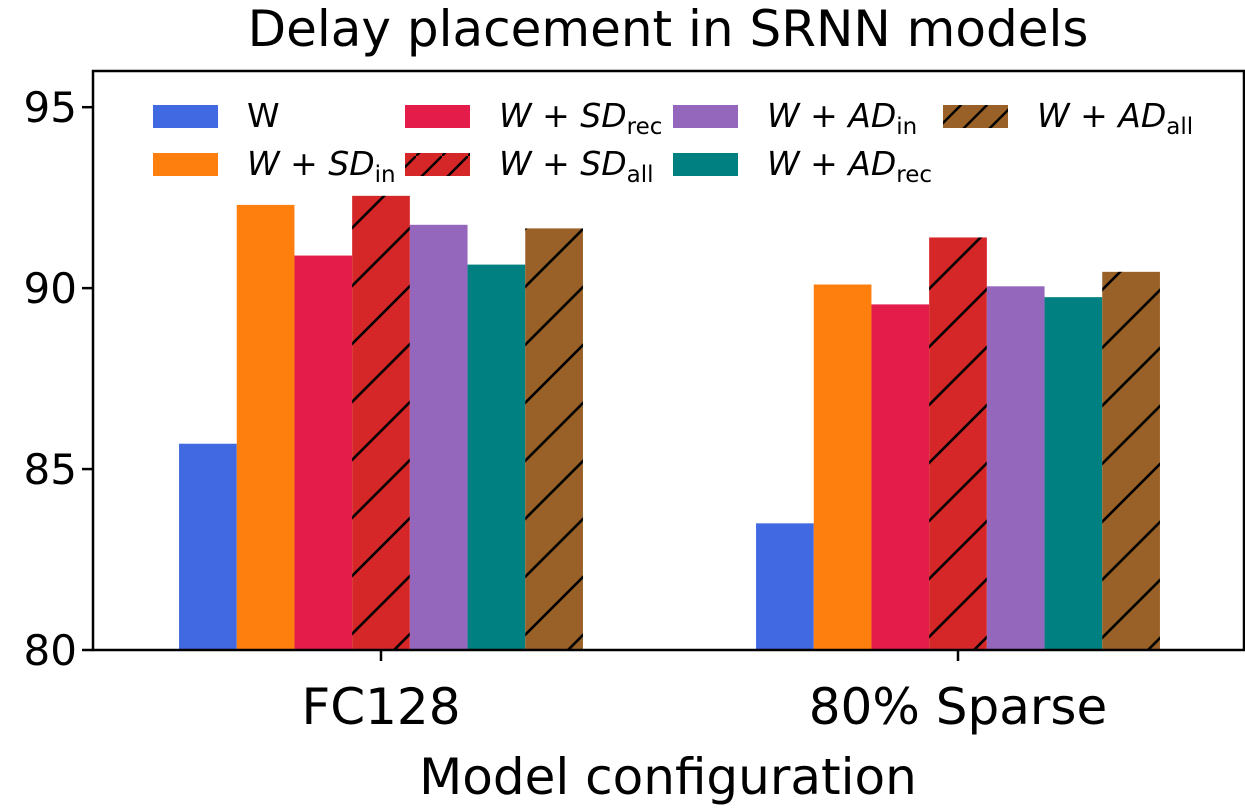  I want to click on chart-title: Delay placement in SRNN models, so click(668, 29).